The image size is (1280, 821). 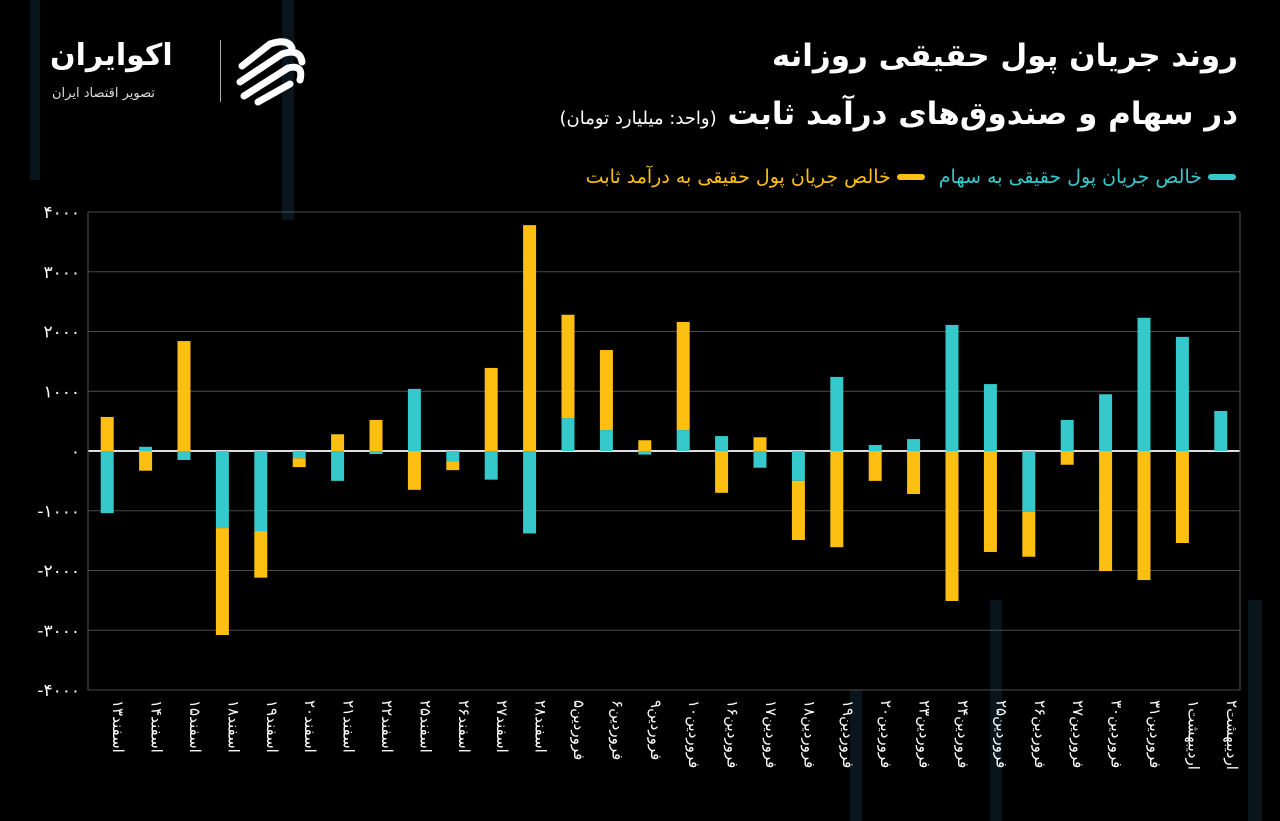 What do you see at coordinates (61, 213) in the screenshot?
I see `y-tick-label: ۴۰۰۰` at bounding box center [61, 213].